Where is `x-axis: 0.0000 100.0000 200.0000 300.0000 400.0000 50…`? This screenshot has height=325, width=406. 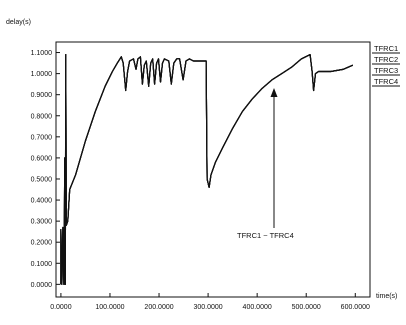 x-axis: 0.0000 100.0000 200.0000 300.0000 400.0000 50… is located at coordinates (210, 302).